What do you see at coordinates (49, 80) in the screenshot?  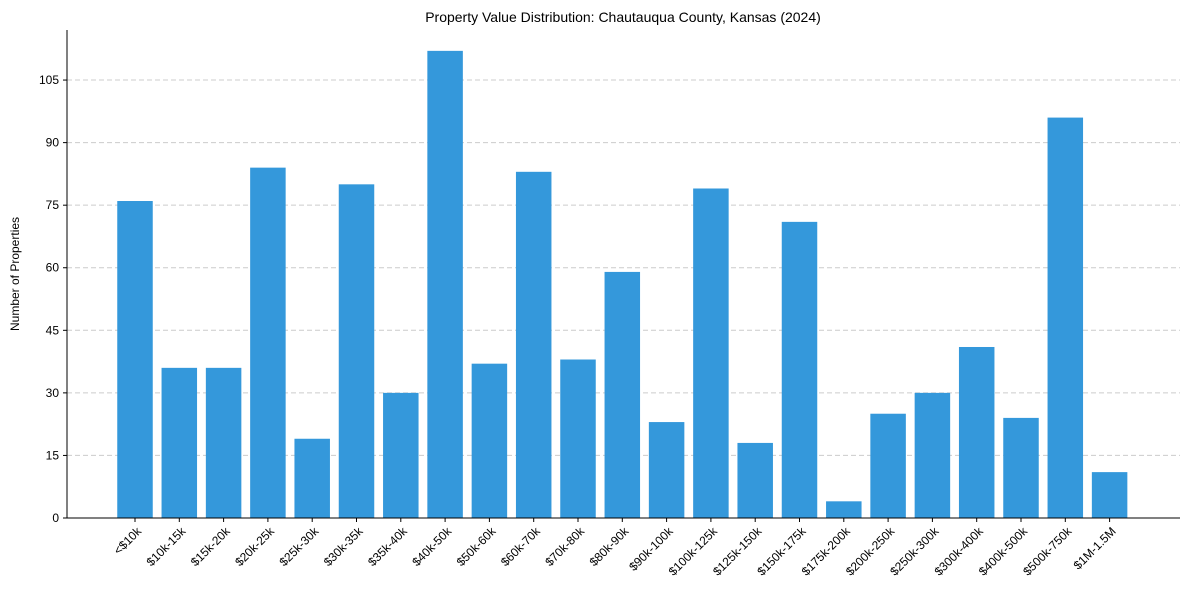 I see `y-tick-label: 105` at bounding box center [49, 80].